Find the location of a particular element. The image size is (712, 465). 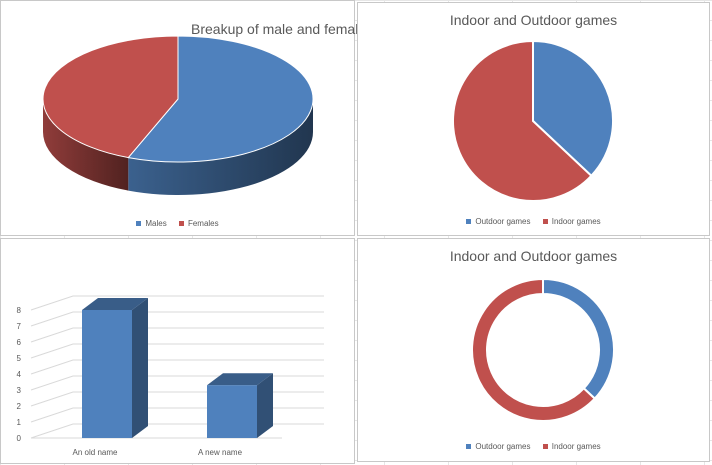

legend-item-males: Males is located at coordinates (151, 223).